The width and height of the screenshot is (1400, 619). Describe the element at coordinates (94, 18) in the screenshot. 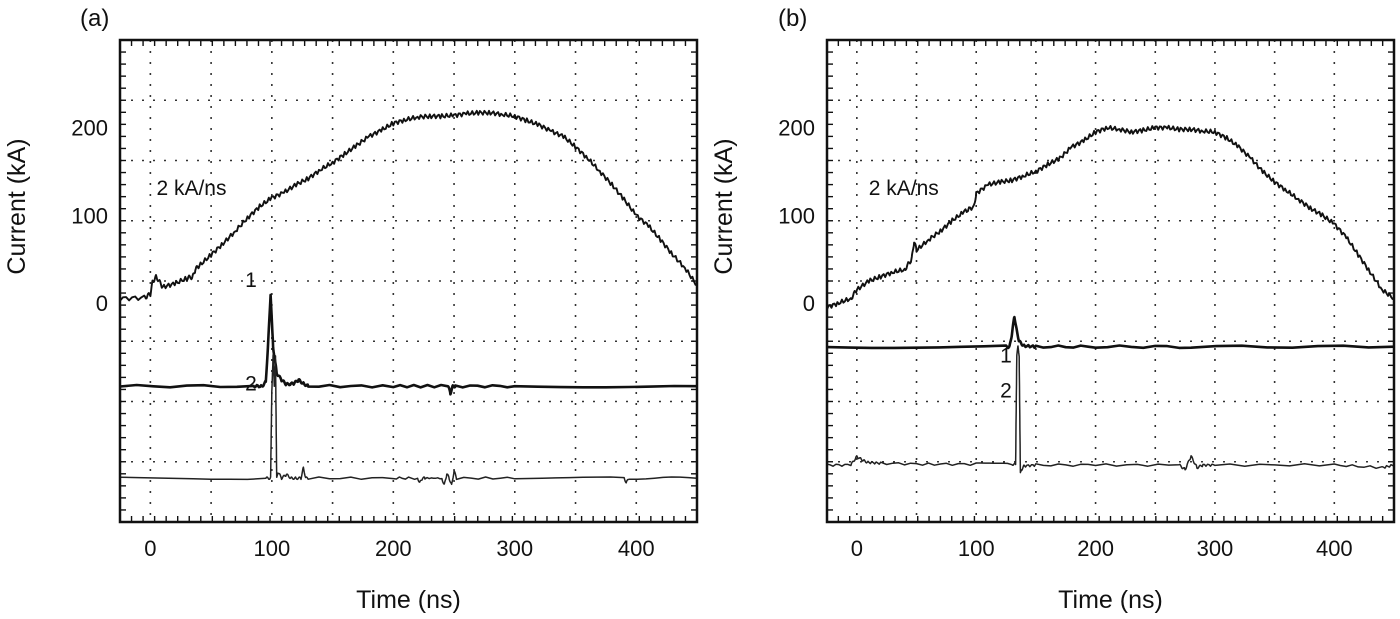

I see `panel-a-label: (a)` at that location.